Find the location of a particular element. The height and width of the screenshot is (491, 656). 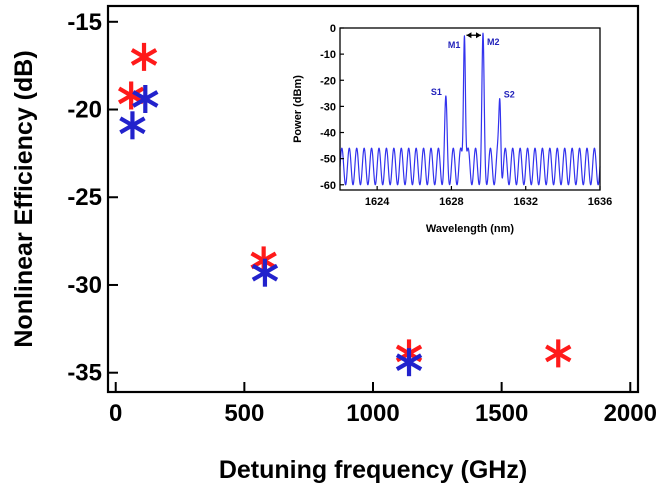

inset-peak-labels: M1 M2 S1 S2 is located at coordinates (473, 68).